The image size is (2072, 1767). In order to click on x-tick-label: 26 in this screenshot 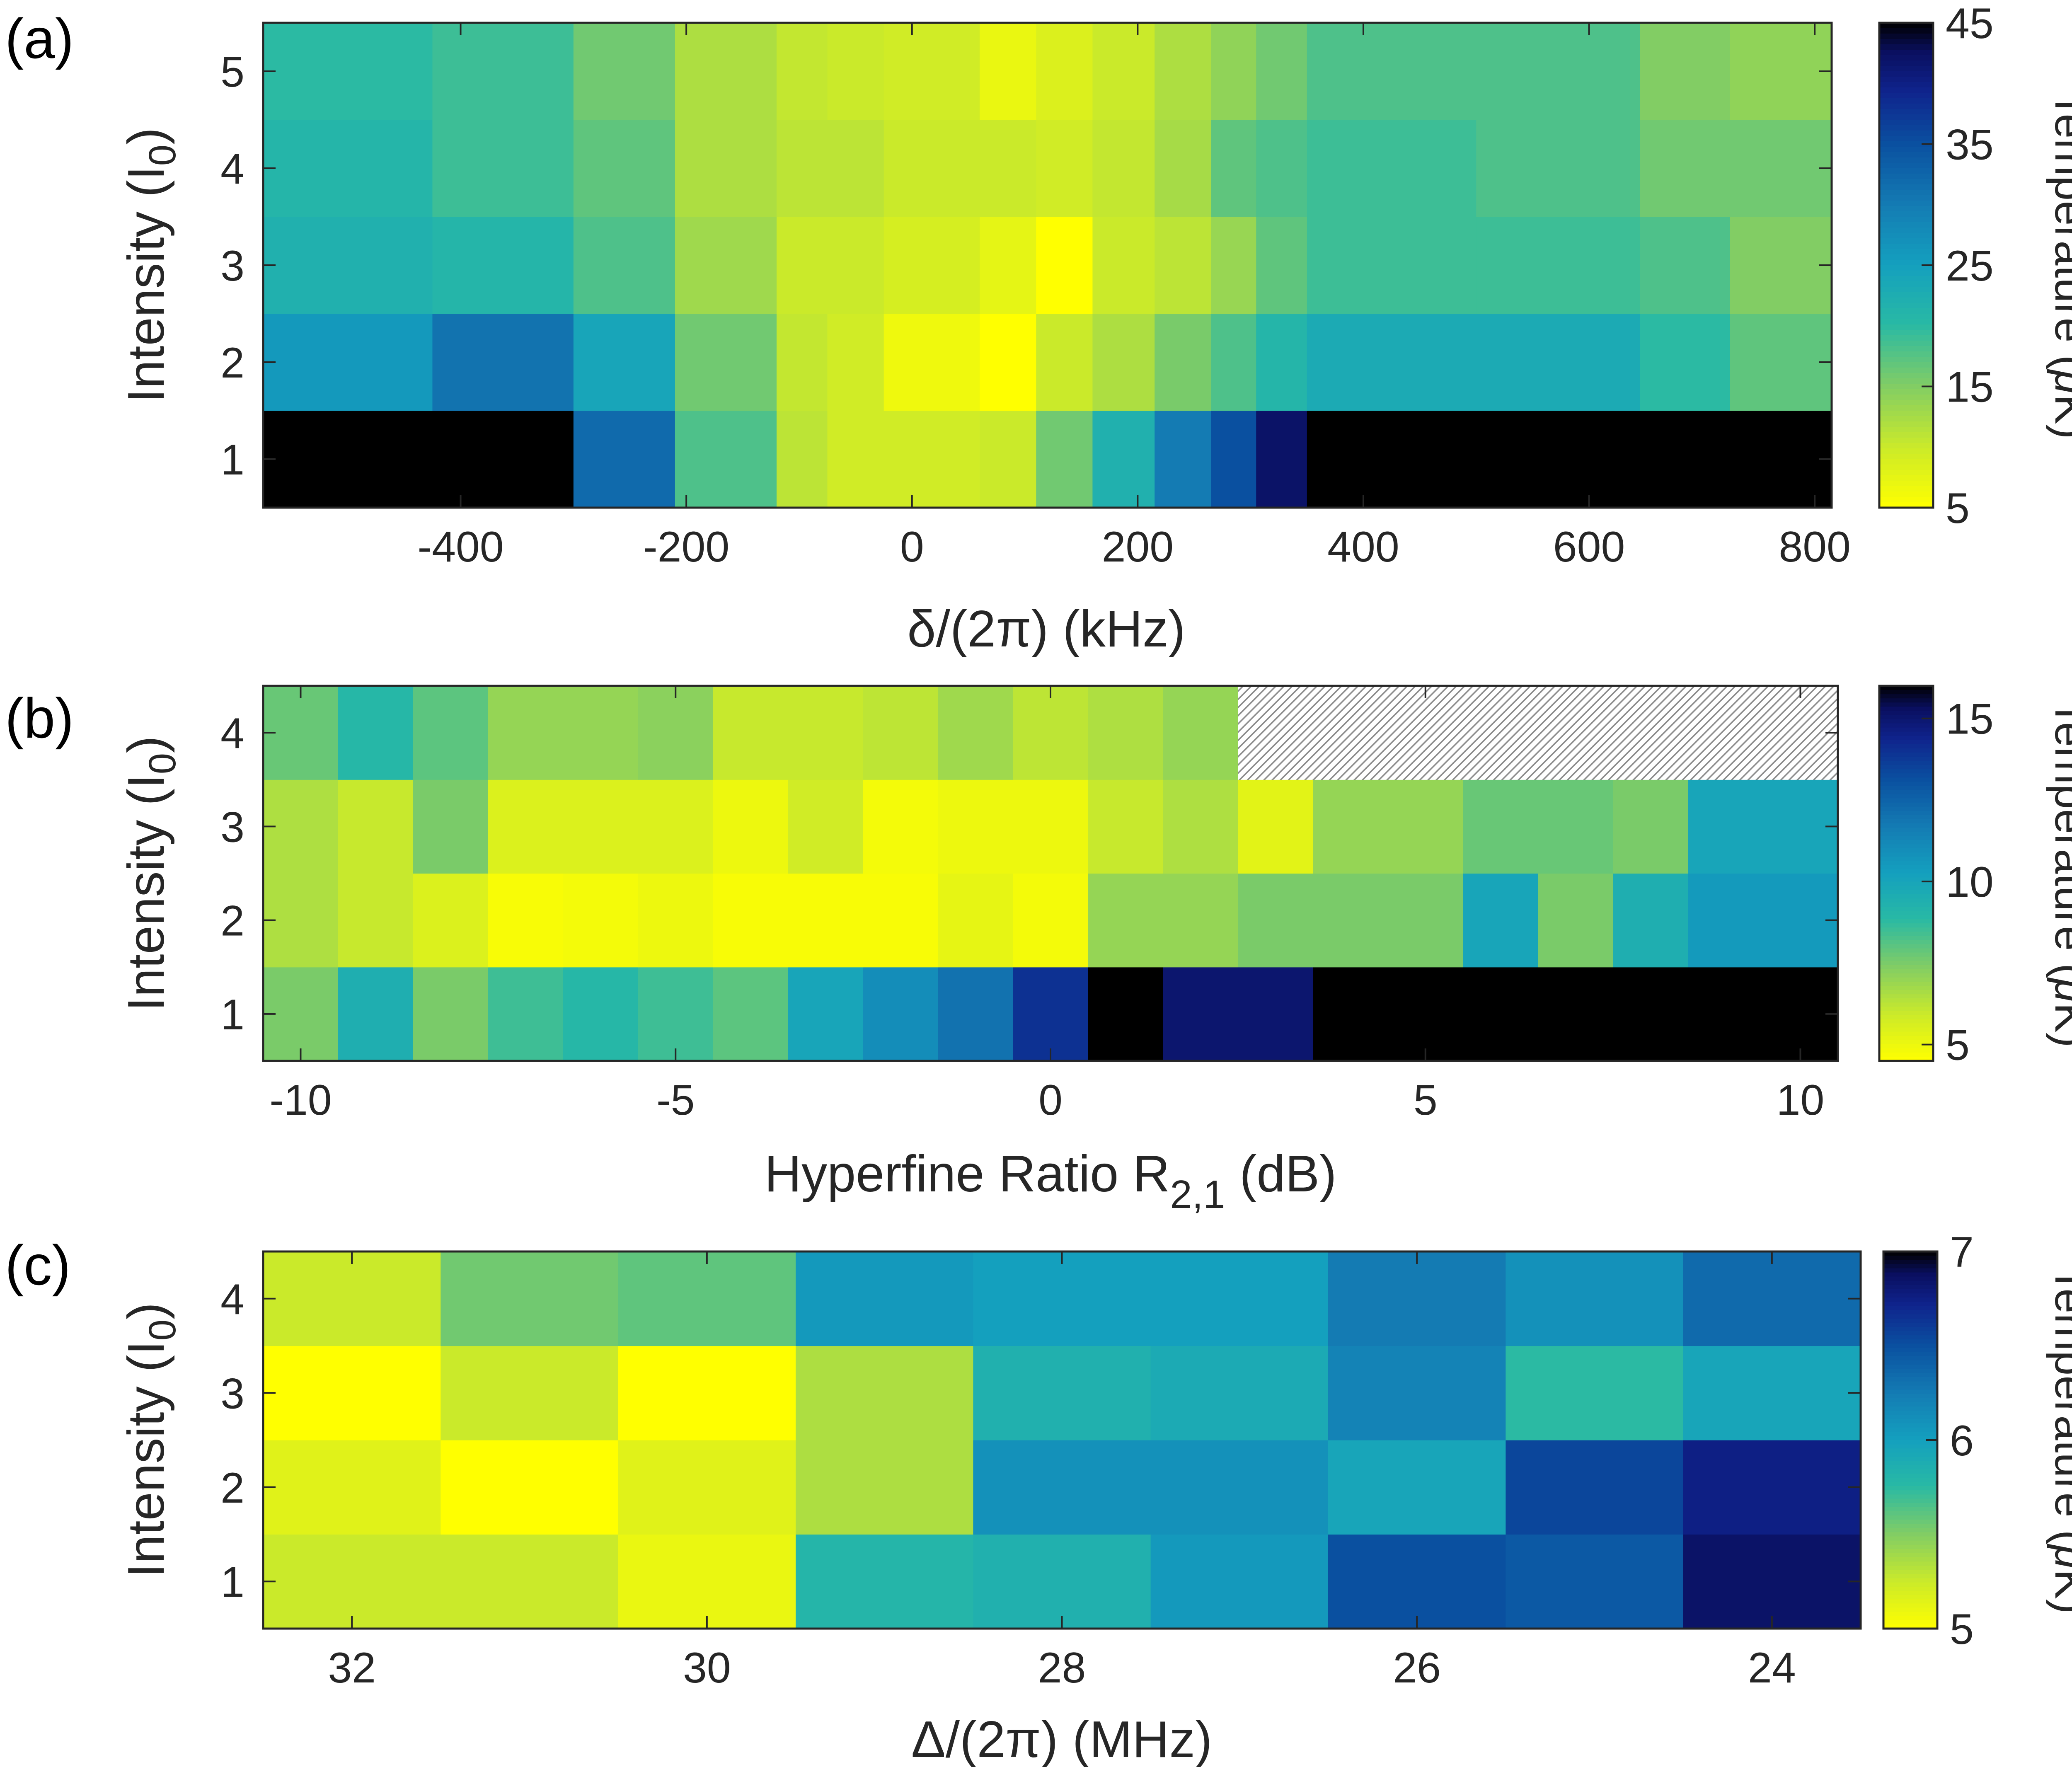, I will do `click(1417, 1668)`.